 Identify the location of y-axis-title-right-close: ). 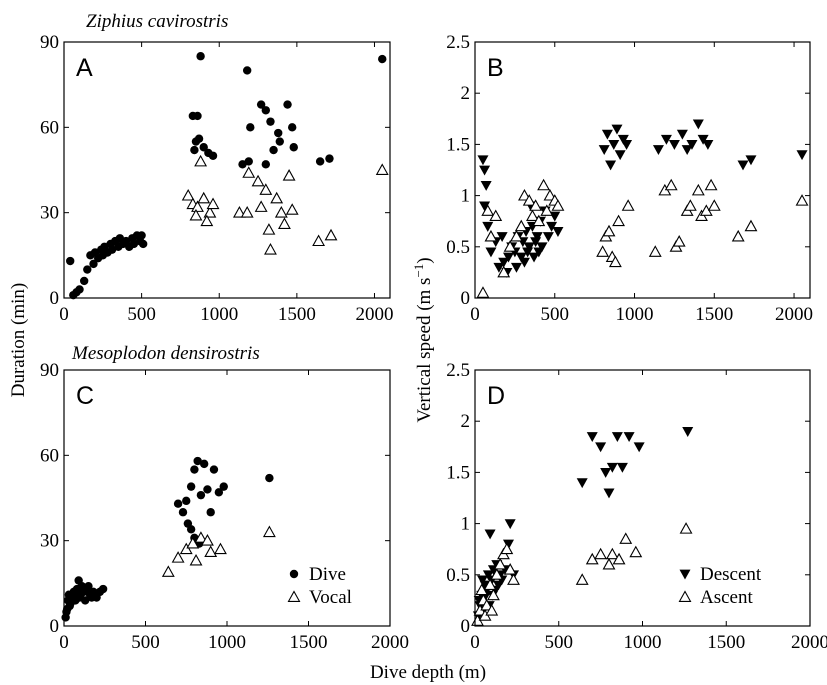
(424, 260).